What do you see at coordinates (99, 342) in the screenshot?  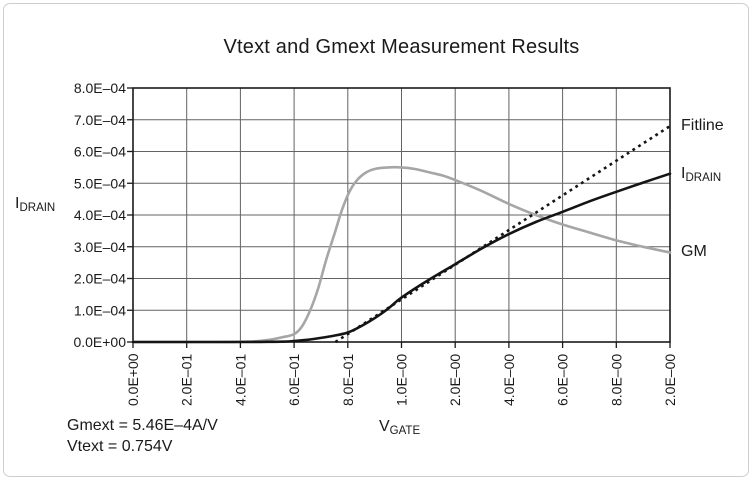 I see `y-tick-label: 0.0E+00` at bounding box center [99, 342].